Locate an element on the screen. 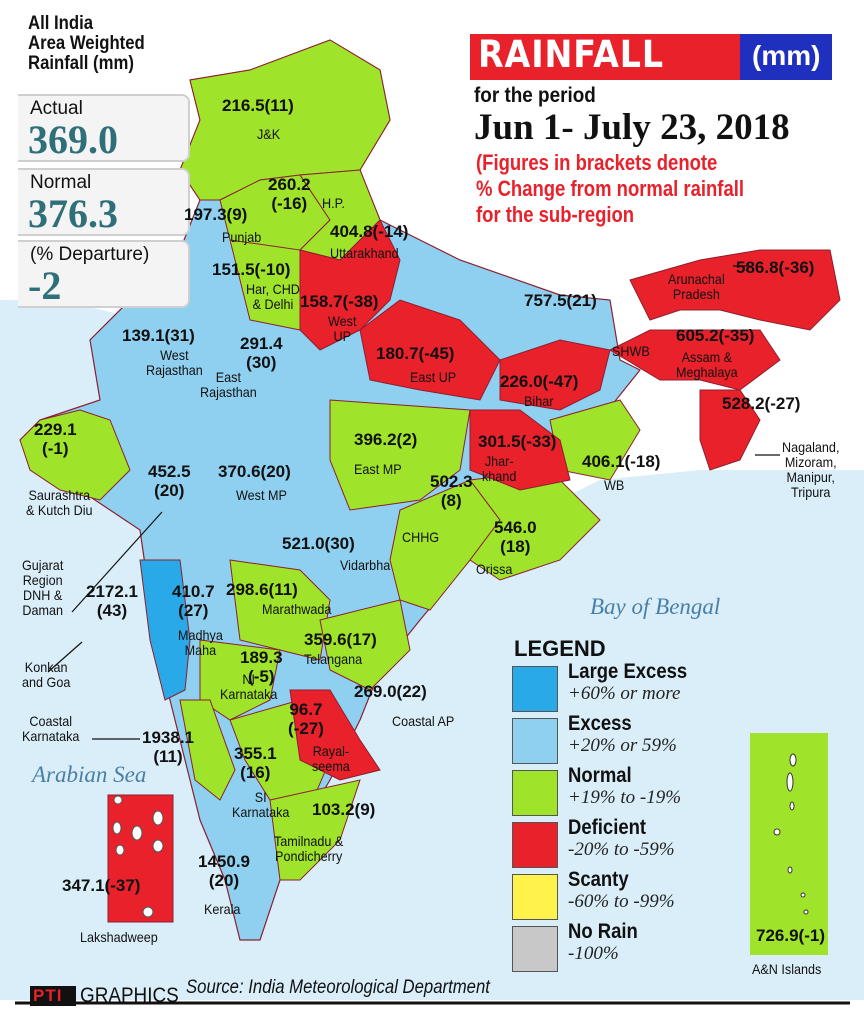 This screenshot has width=864, height=1024. source-label: Source: India Meteorological Department is located at coordinates (338, 987).